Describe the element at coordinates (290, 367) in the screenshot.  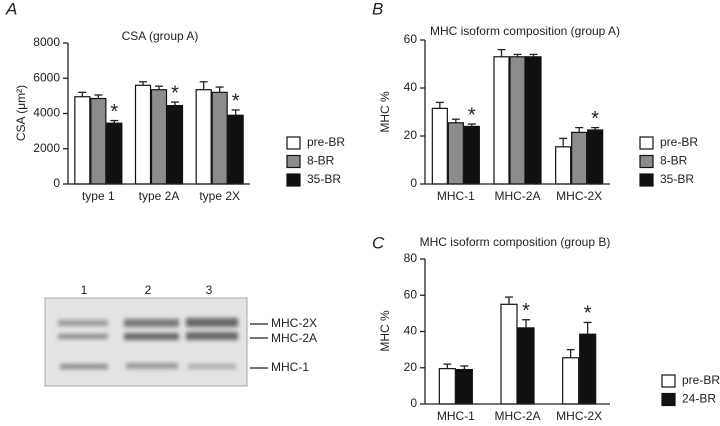
I see `band-label: MHC-1` at that location.